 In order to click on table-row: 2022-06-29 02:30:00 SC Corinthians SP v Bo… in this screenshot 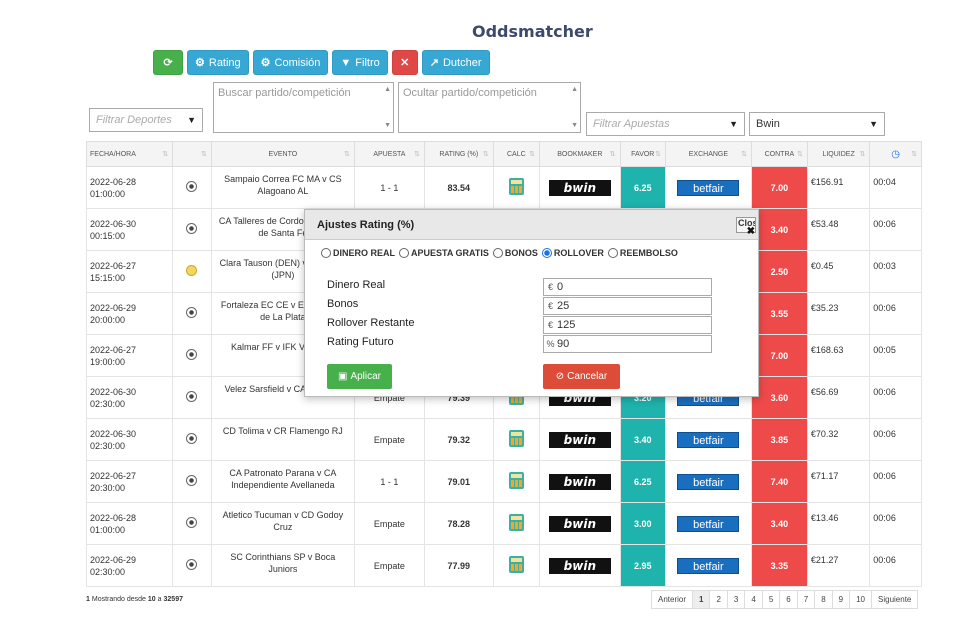, I will do `click(503, 565)`.